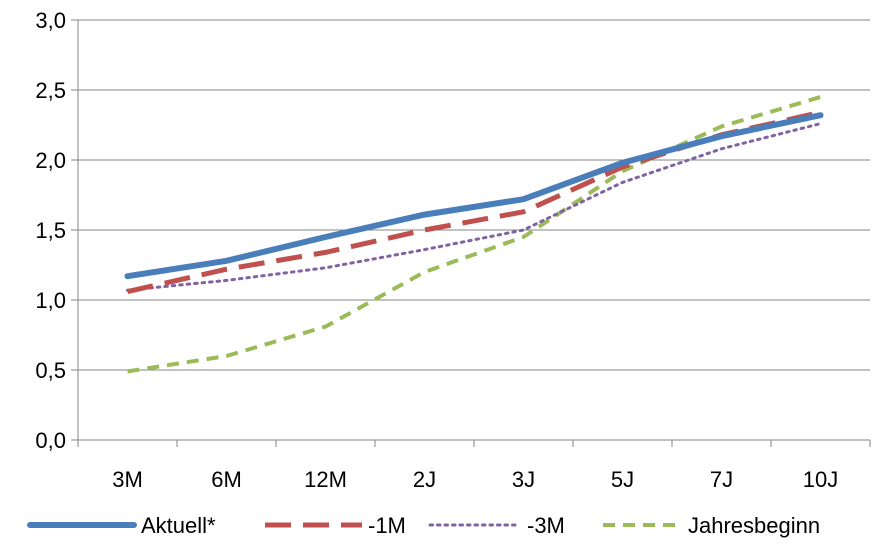 The height and width of the screenshot is (550, 873). I want to click on x-tick-label: 12M, so click(325, 479).